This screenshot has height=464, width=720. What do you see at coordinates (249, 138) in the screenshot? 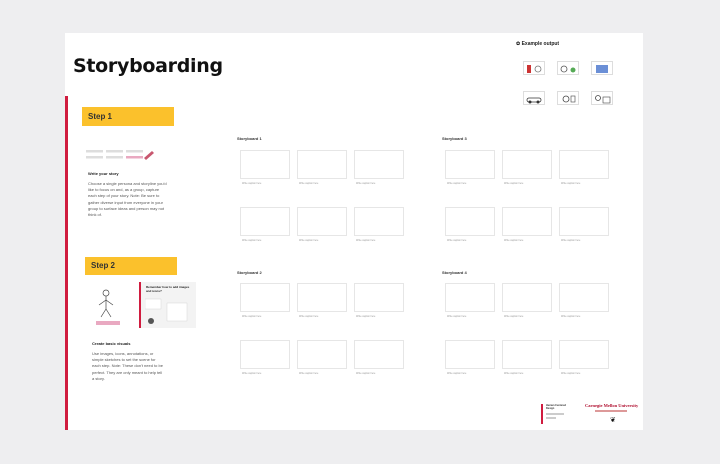
I see `storyboard-1-label: Storyboard 1` at bounding box center [249, 138].